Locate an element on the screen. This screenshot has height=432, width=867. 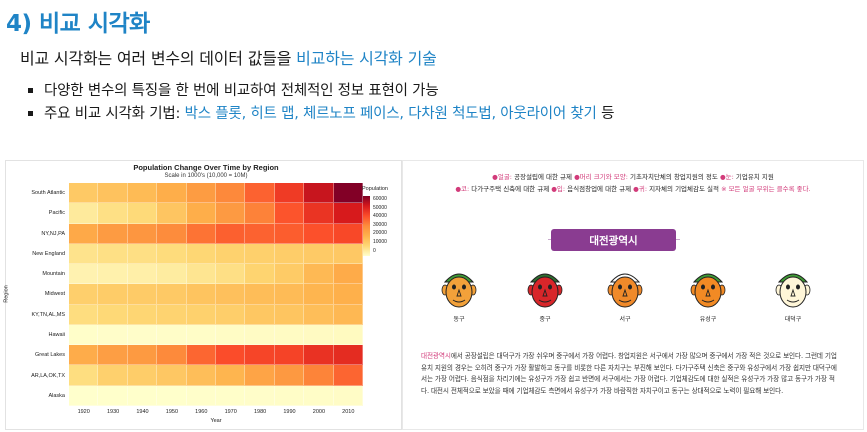
chernoff-face: 서구 is located at coordinates (625, 294).